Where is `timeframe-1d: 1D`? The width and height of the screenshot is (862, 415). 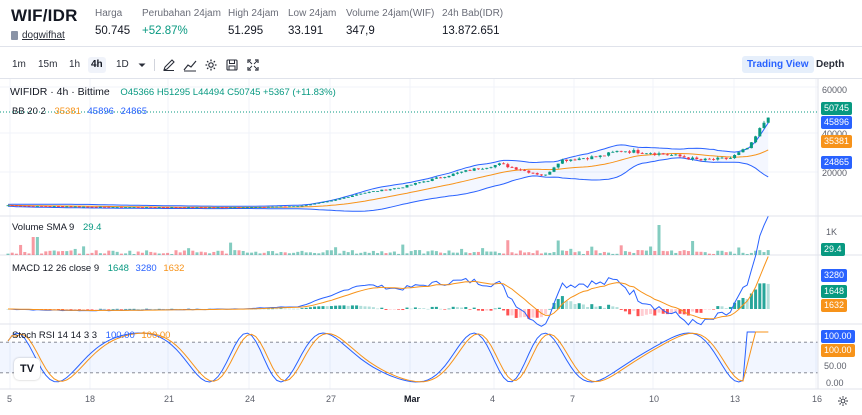 timeframe-1d: 1D is located at coordinates (122, 64).